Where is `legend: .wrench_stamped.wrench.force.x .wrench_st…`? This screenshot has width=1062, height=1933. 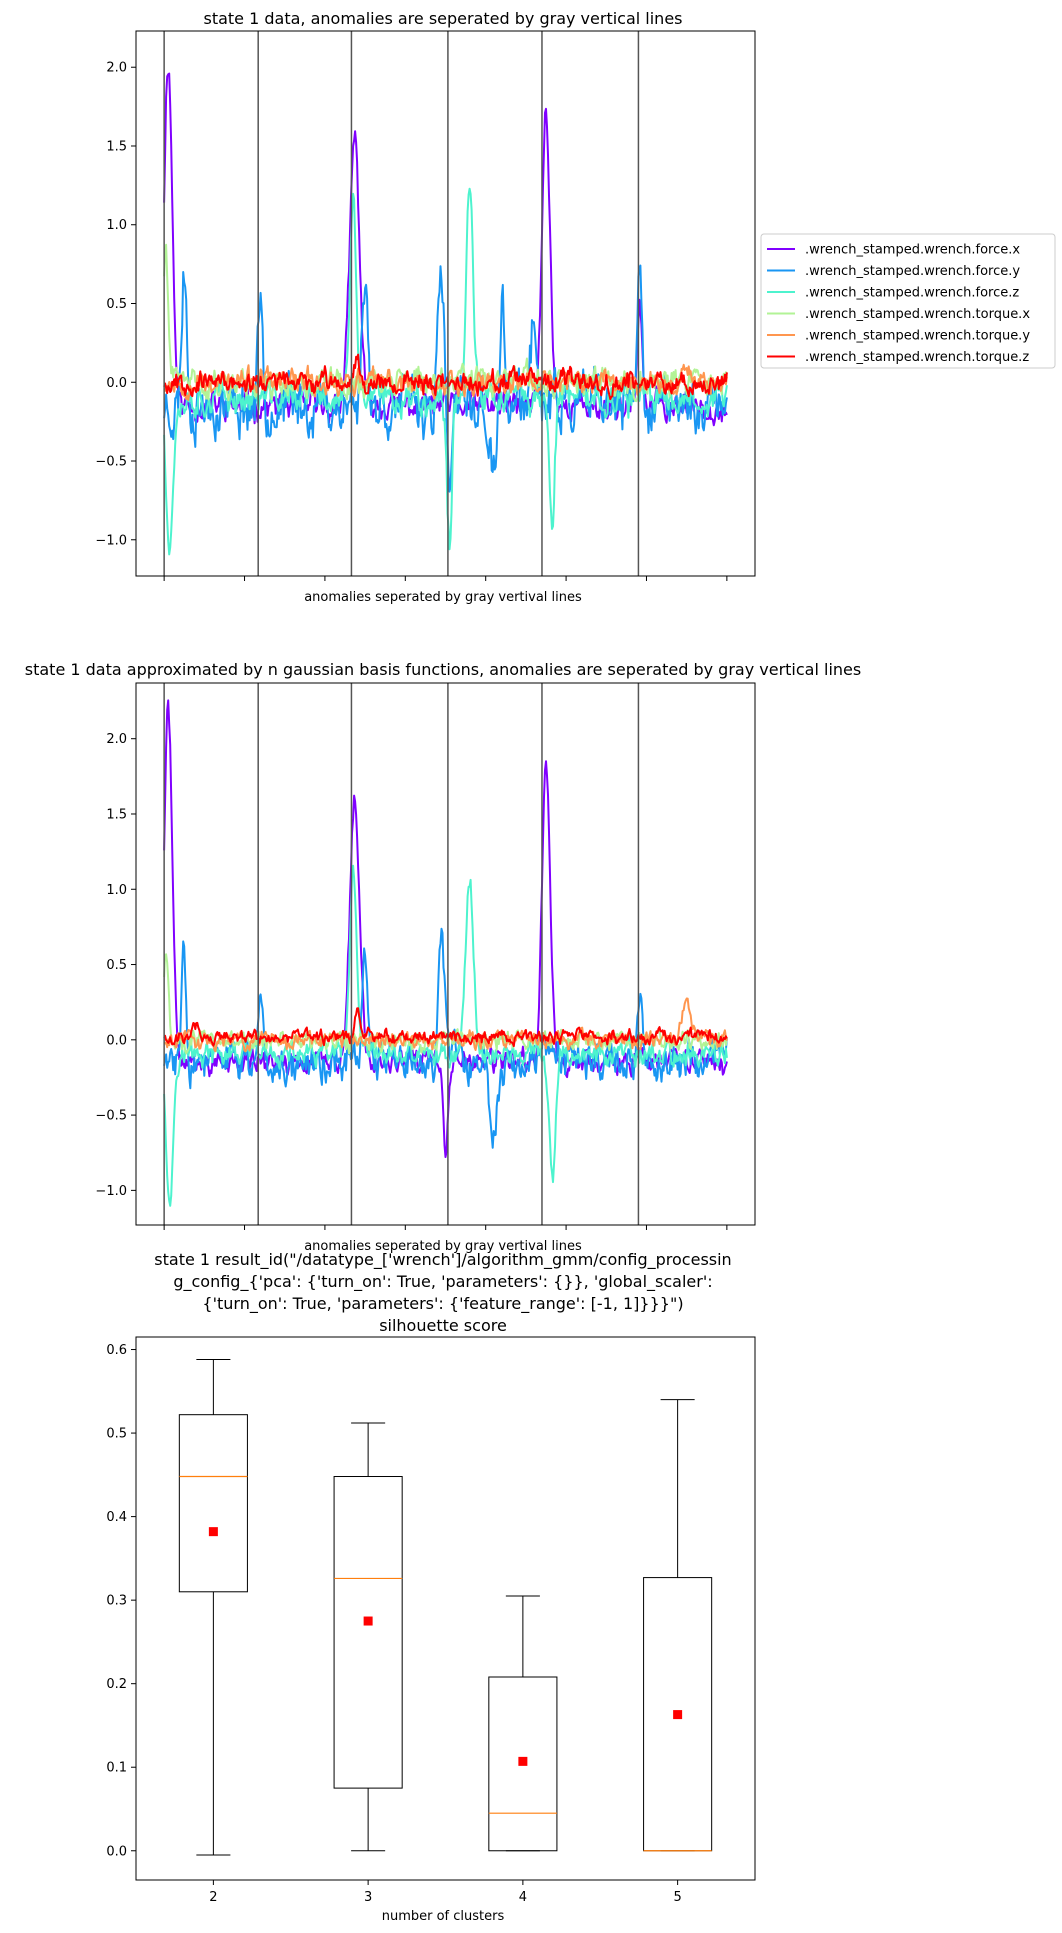 legend: .wrench_stamped.wrench.force.x .wrench_st… is located at coordinates (908, 301).